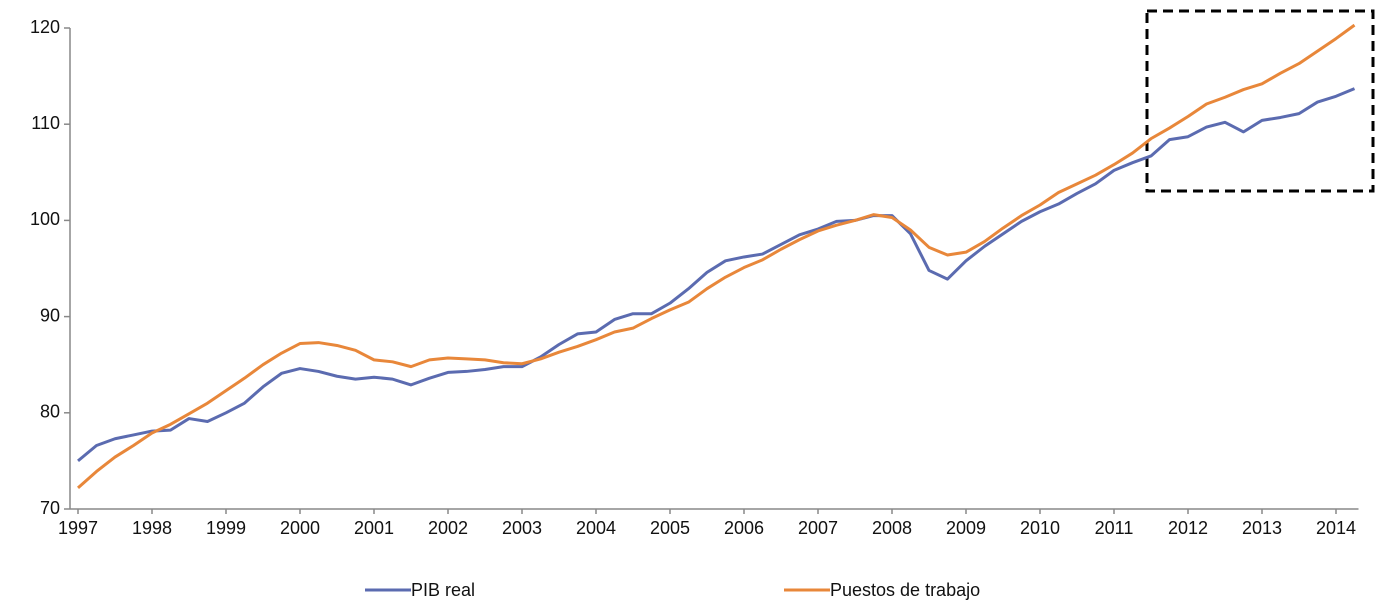  I want to click on x-tick-label: 2000, so click(300, 528).